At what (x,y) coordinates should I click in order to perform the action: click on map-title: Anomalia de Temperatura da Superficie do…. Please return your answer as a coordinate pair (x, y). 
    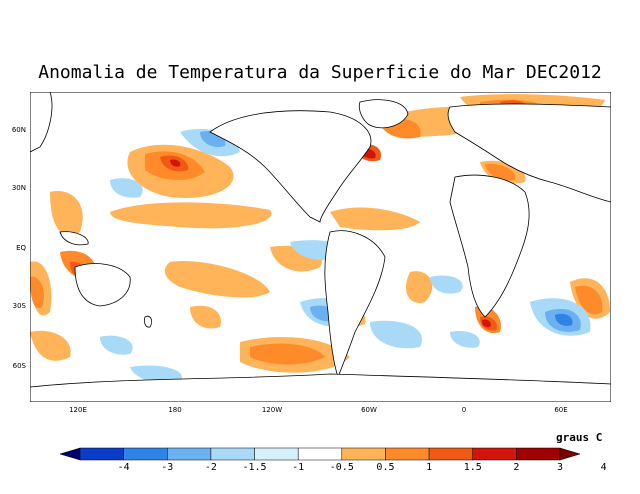
    Looking at the image, I should click on (320, 72).